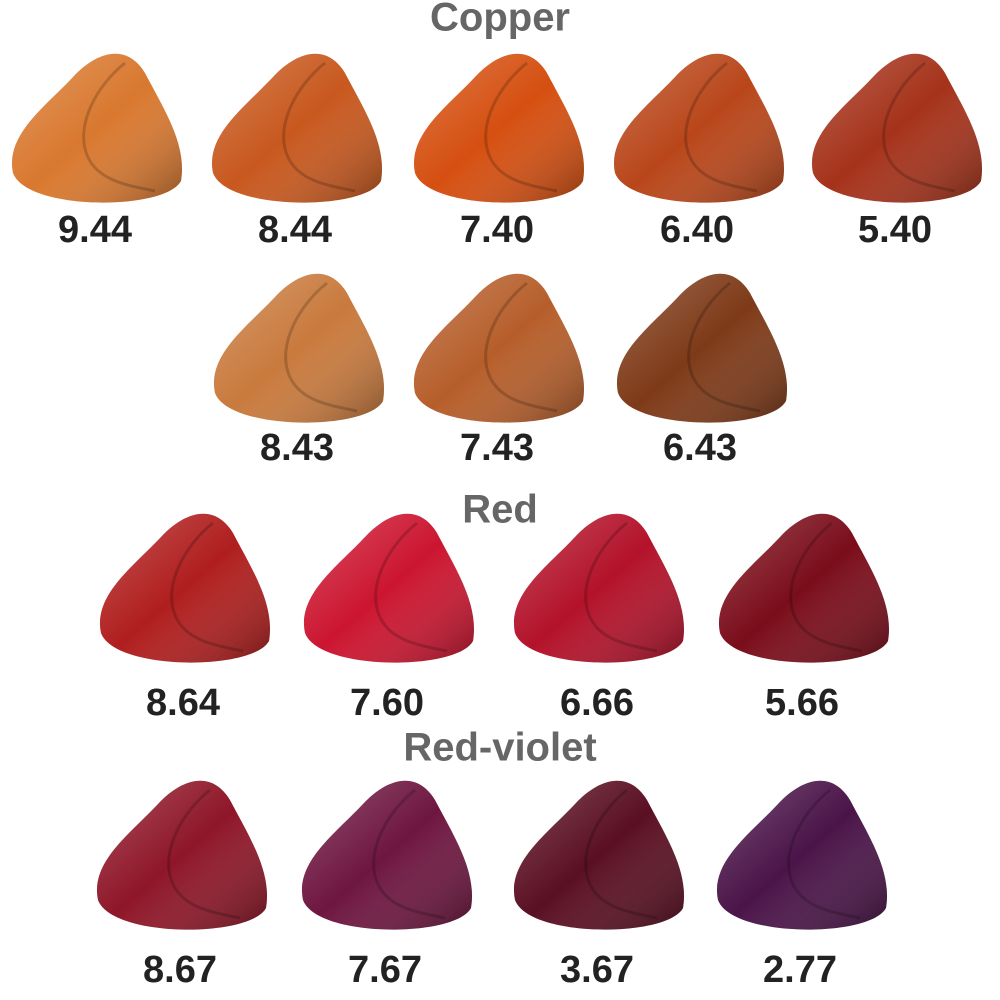  Describe the element at coordinates (597, 970) in the screenshot. I see `swatch-label: 3.67` at that location.